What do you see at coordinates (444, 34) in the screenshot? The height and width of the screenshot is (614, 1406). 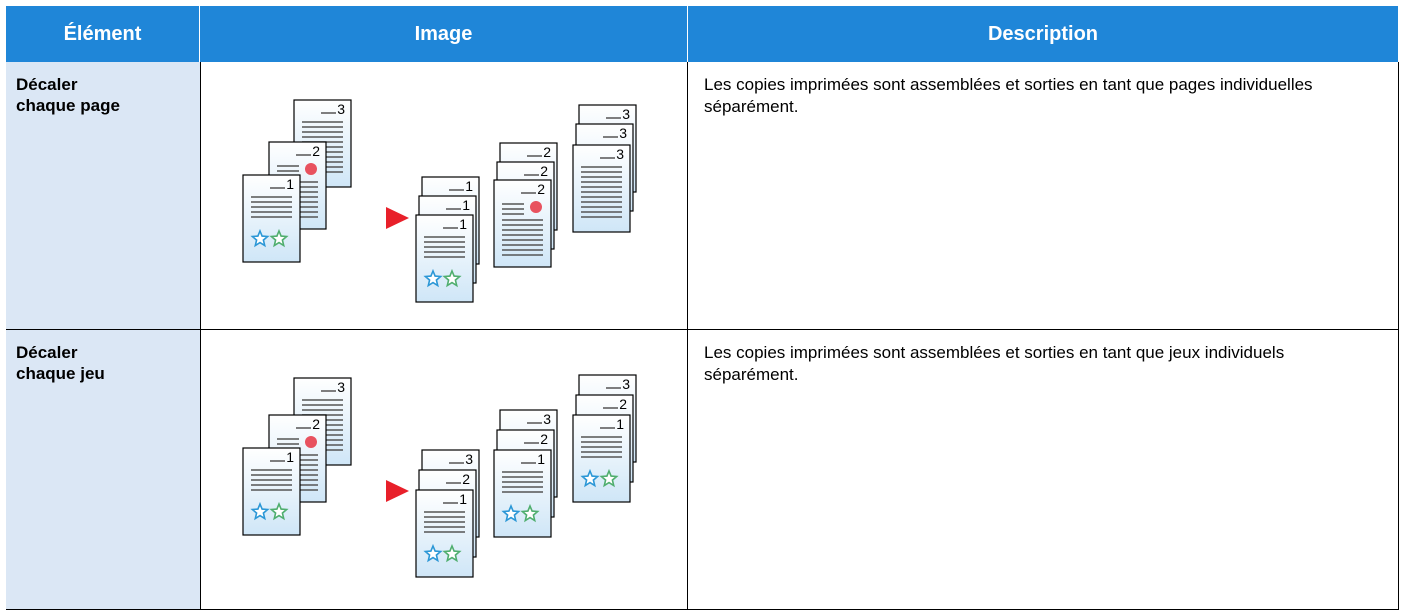 I see `header-cell: Image` at bounding box center [444, 34].